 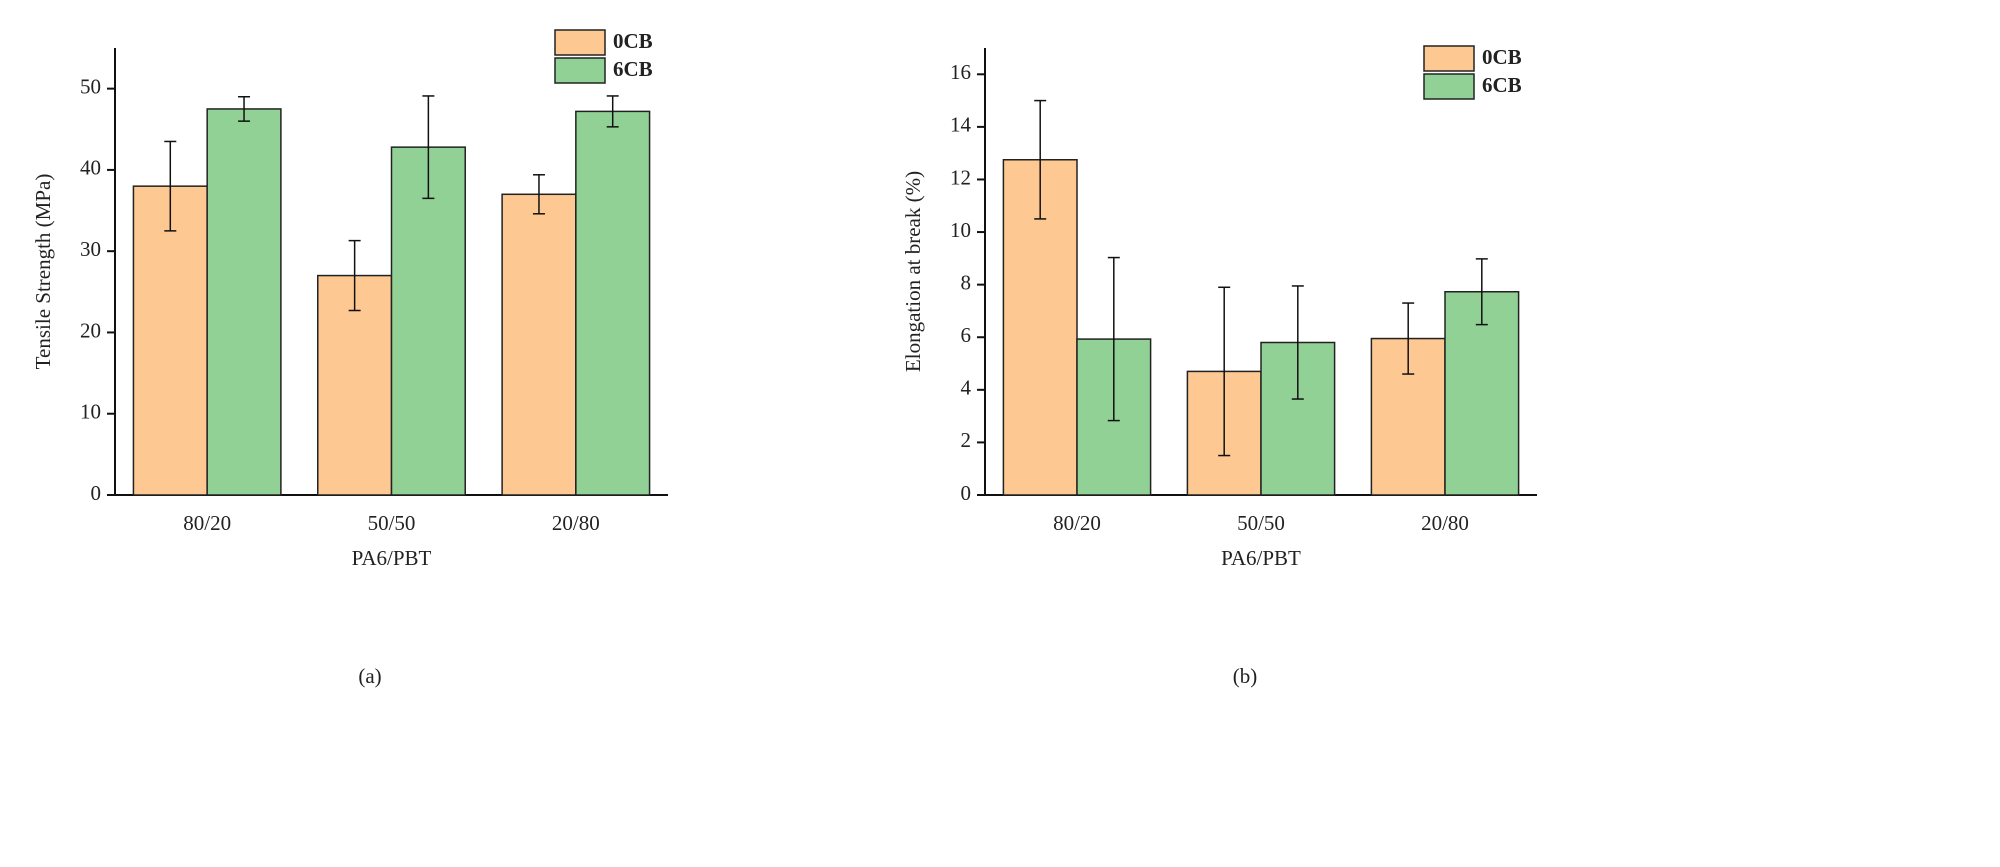 I want to click on panel-label: (b), so click(x=1245, y=676).